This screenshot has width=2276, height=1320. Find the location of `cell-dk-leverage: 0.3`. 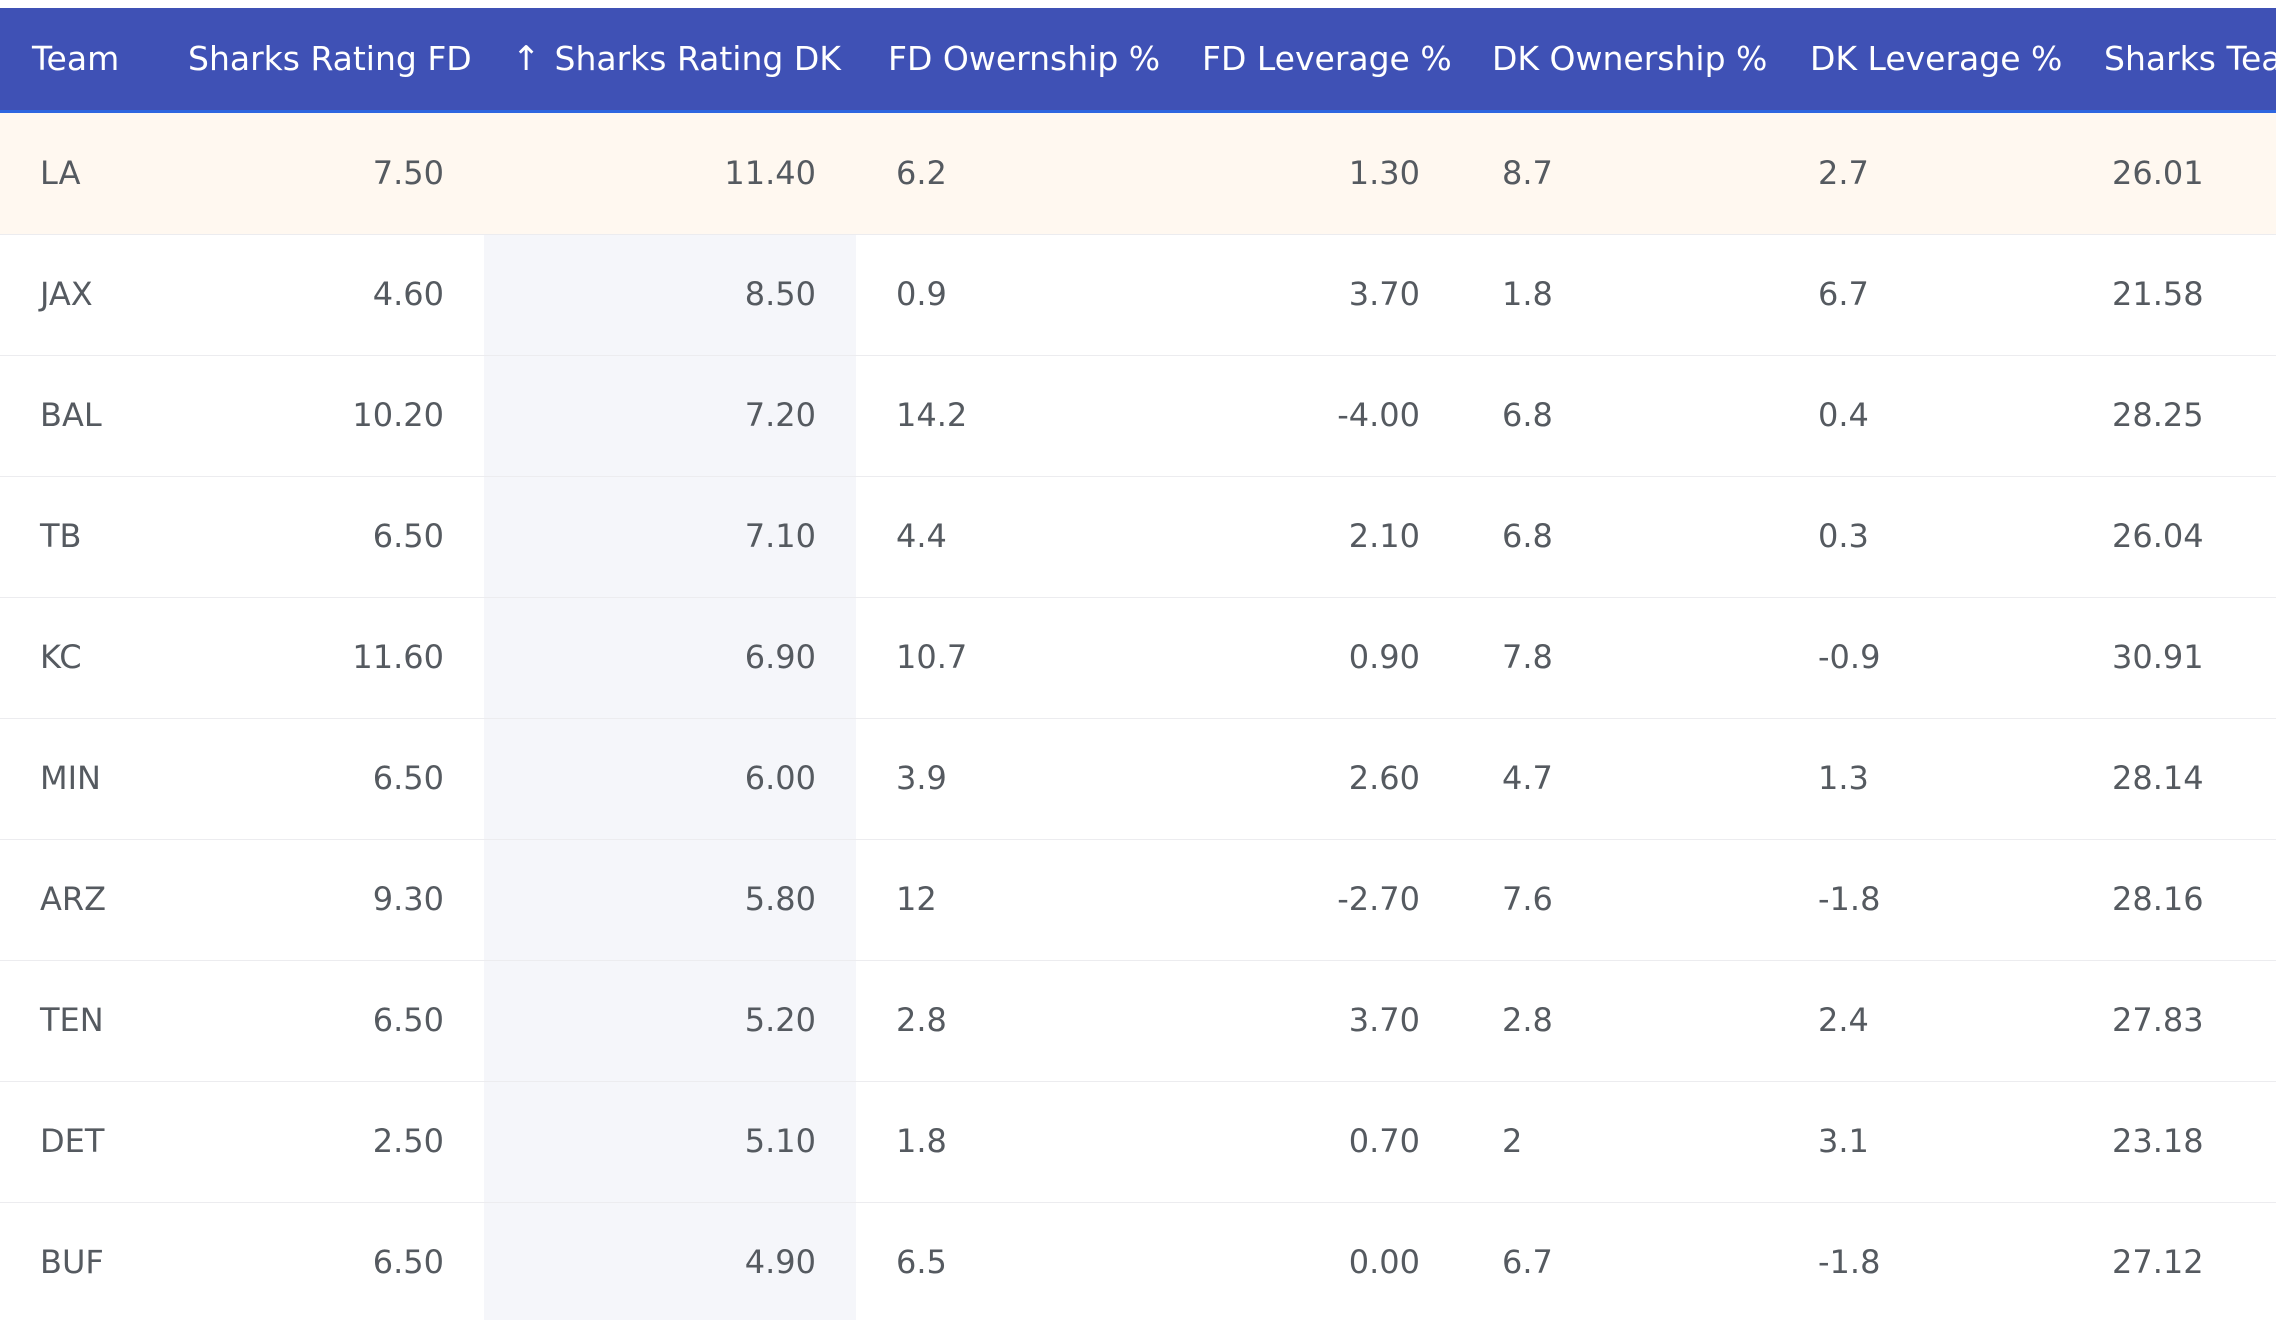

cell-dk-leverage: 0.3 is located at coordinates (1843, 536).